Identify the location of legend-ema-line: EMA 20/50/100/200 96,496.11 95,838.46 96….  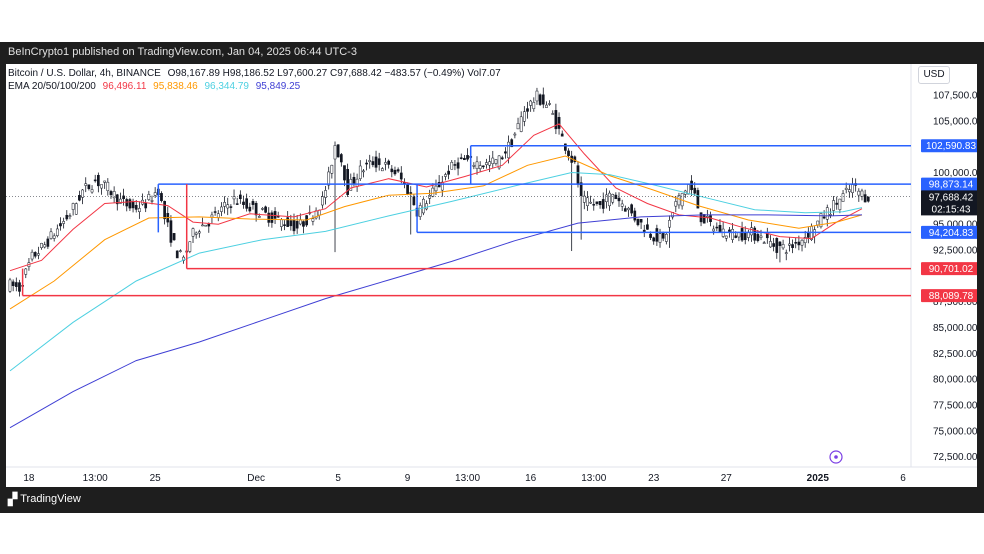
(156, 86).